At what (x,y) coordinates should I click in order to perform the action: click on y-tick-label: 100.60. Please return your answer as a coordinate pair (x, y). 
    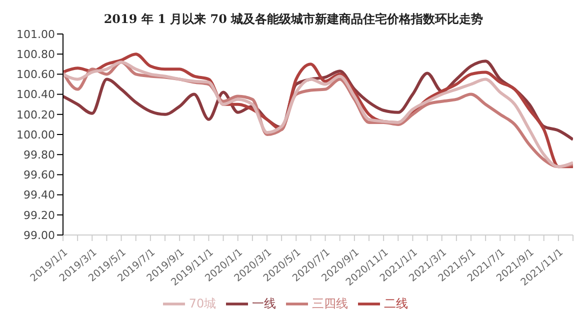
    Looking at the image, I should click on (35, 75).